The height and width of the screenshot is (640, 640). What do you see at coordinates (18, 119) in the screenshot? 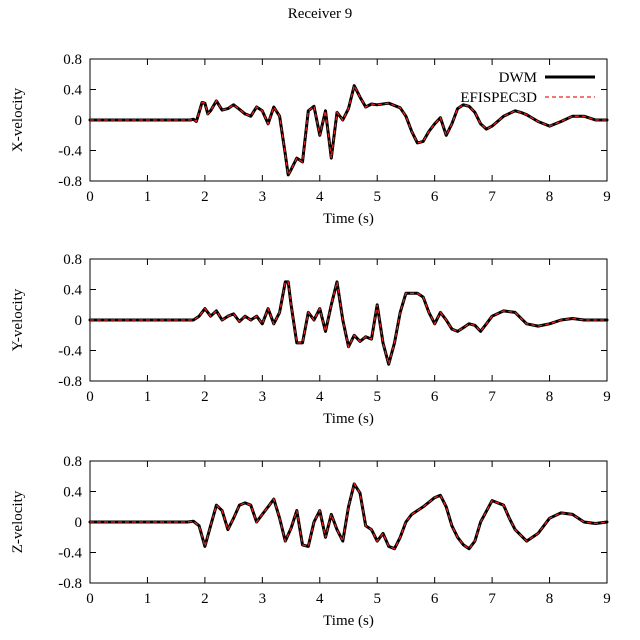
I see `y-axis-label: X-velocity` at bounding box center [18, 119].